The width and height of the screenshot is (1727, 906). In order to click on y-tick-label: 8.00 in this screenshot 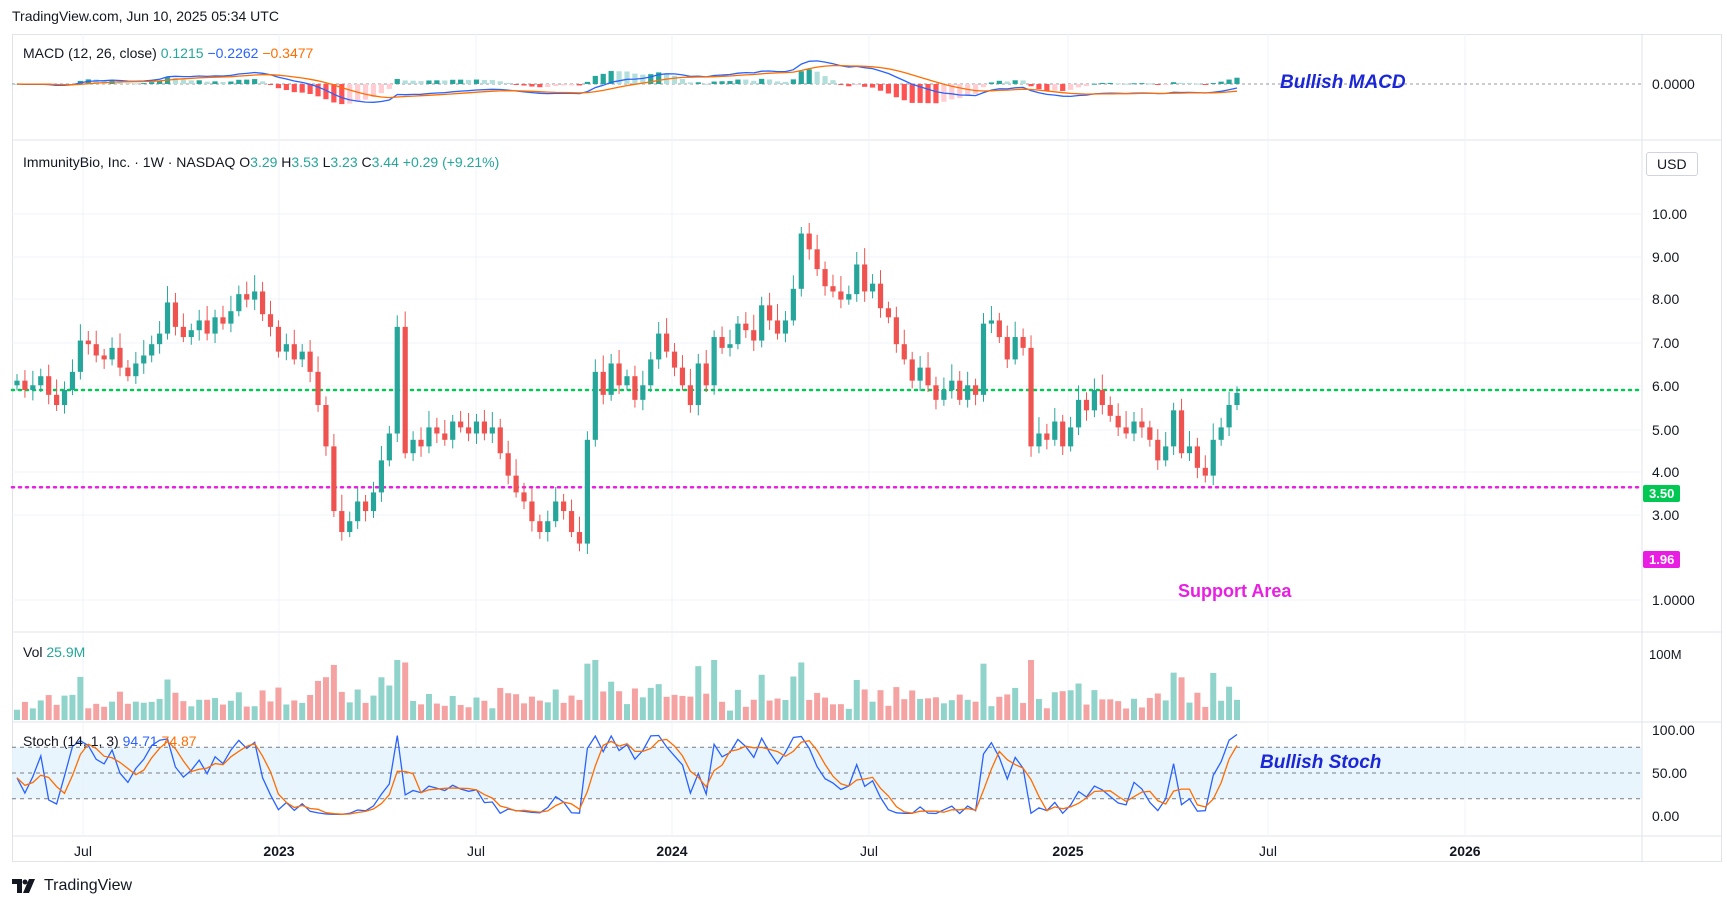, I will do `click(1665, 299)`.